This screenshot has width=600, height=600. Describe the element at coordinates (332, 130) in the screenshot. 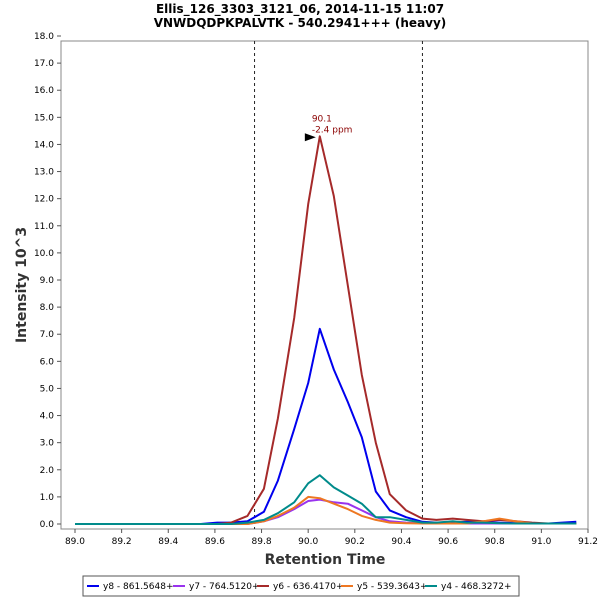

I see `peak-ppm-label: -2.4 ppm` at that location.